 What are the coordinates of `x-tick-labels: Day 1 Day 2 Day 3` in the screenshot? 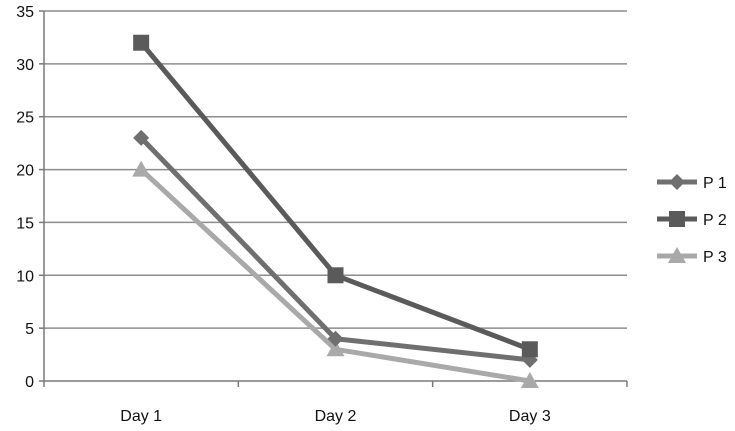 It's located at (335, 416).